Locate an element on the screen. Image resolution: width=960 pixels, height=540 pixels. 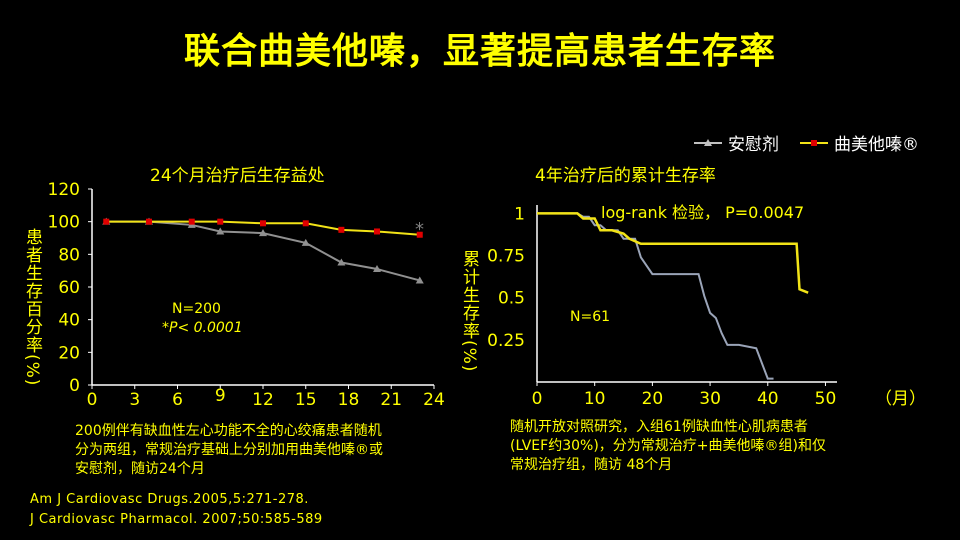
left-chart-title: 24个月治疗后生存益处 is located at coordinates (237, 176).